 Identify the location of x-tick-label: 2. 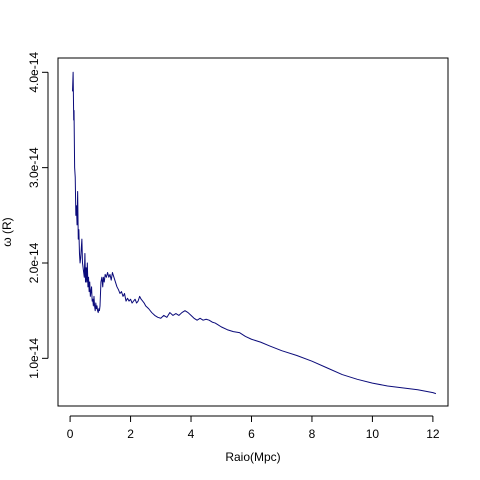
(130, 434).